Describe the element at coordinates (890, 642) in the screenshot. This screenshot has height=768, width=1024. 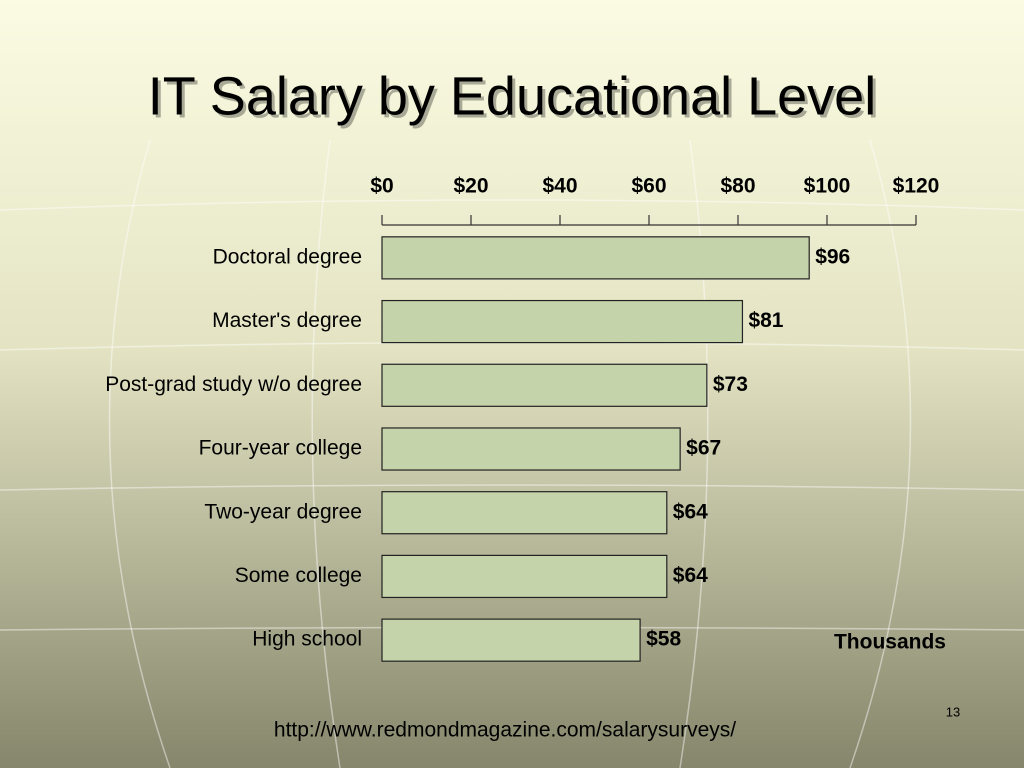
I see `axis-unit-label: Thousands` at that location.